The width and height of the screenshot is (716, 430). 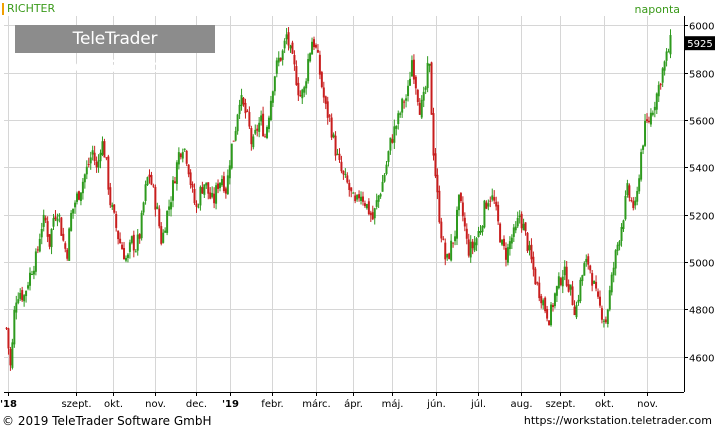 I want to click on x-tick-label: jún., so click(x=436, y=404).